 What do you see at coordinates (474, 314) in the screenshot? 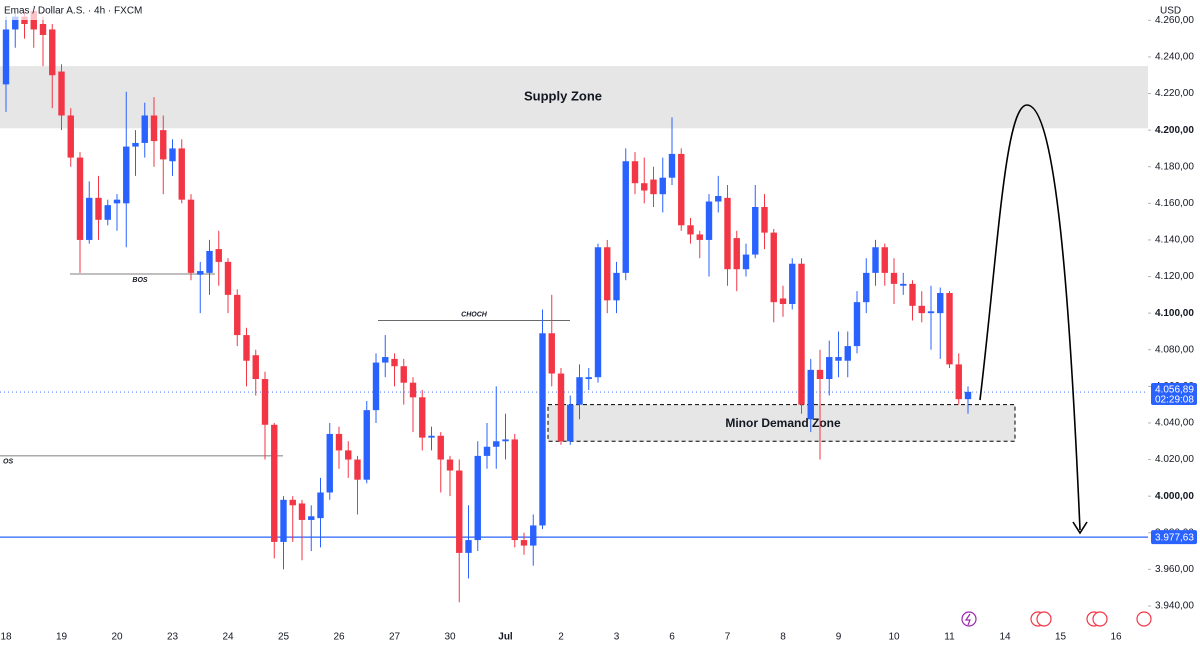
I see `structure-label: CHOCH` at bounding box center [474, 314].